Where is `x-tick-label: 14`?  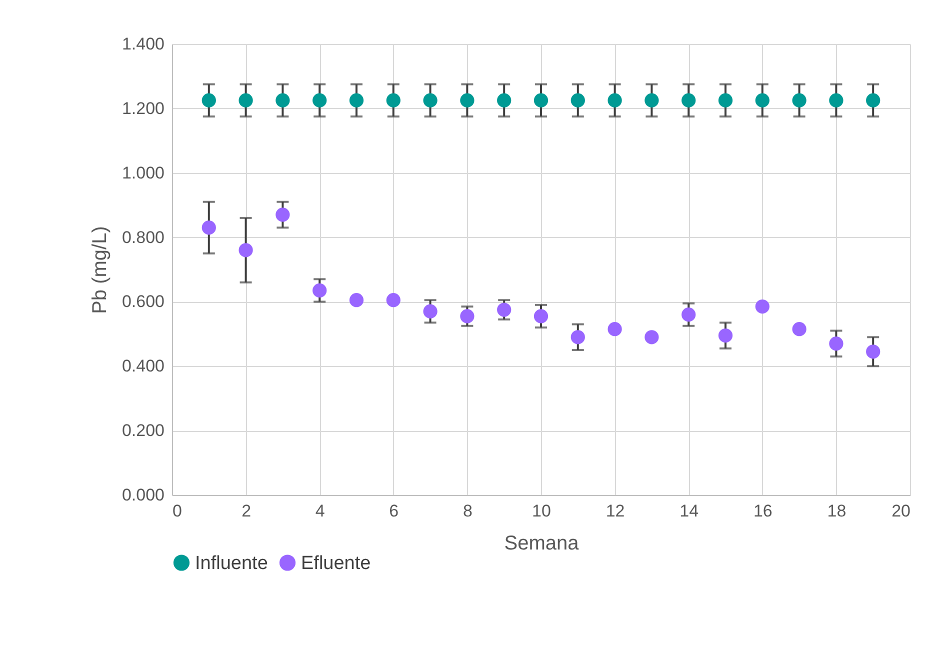
x-tick-label: 14 is located at coordinates (689, 511).